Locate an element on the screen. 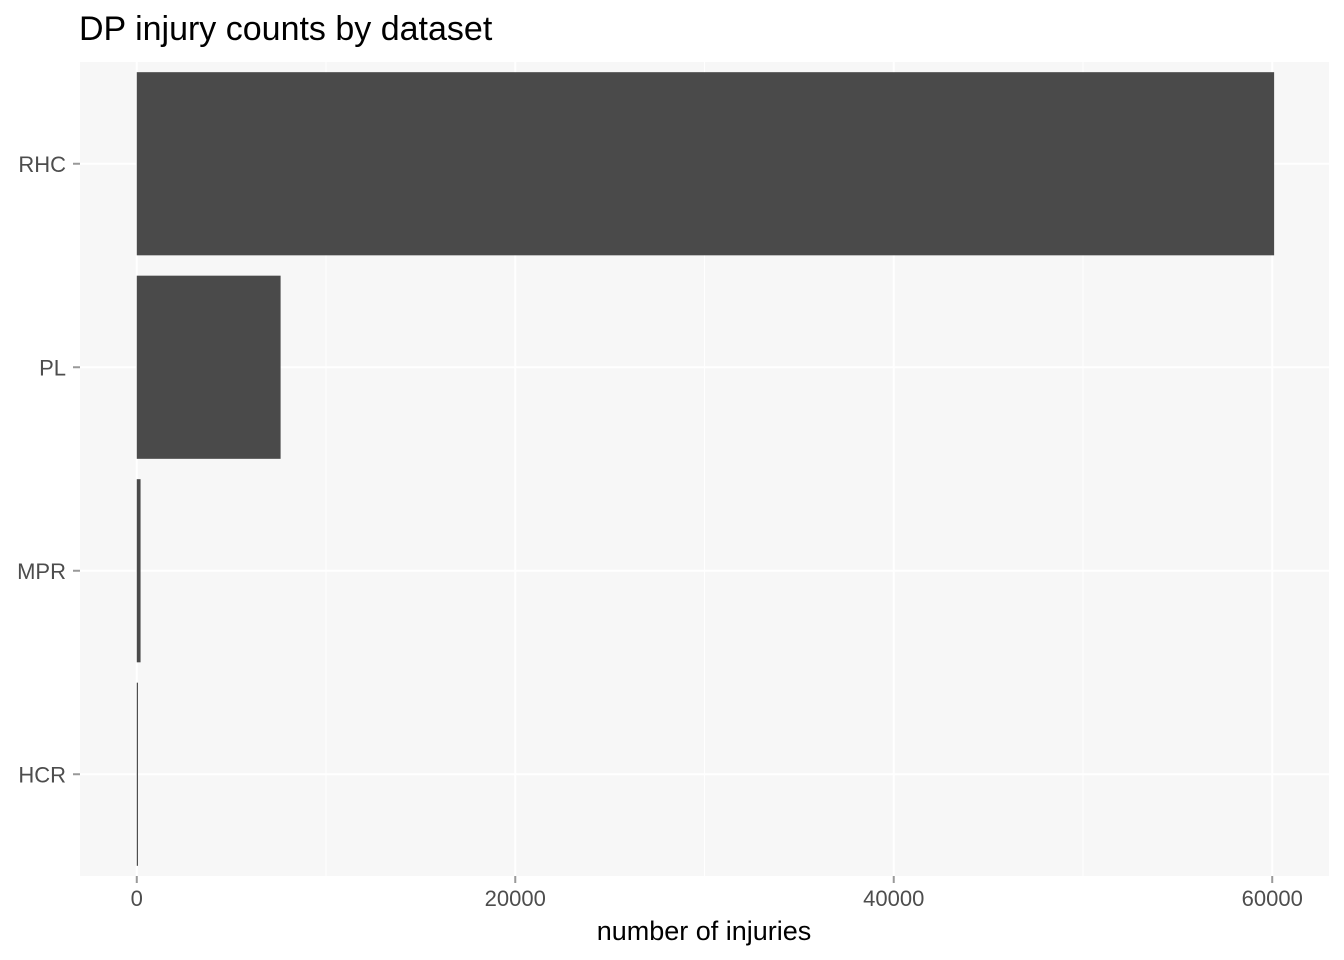 The width and height of the screenshot is (1344, 960). y-axis: HCR MPR PL RHC is located at coordinates (48, 469).